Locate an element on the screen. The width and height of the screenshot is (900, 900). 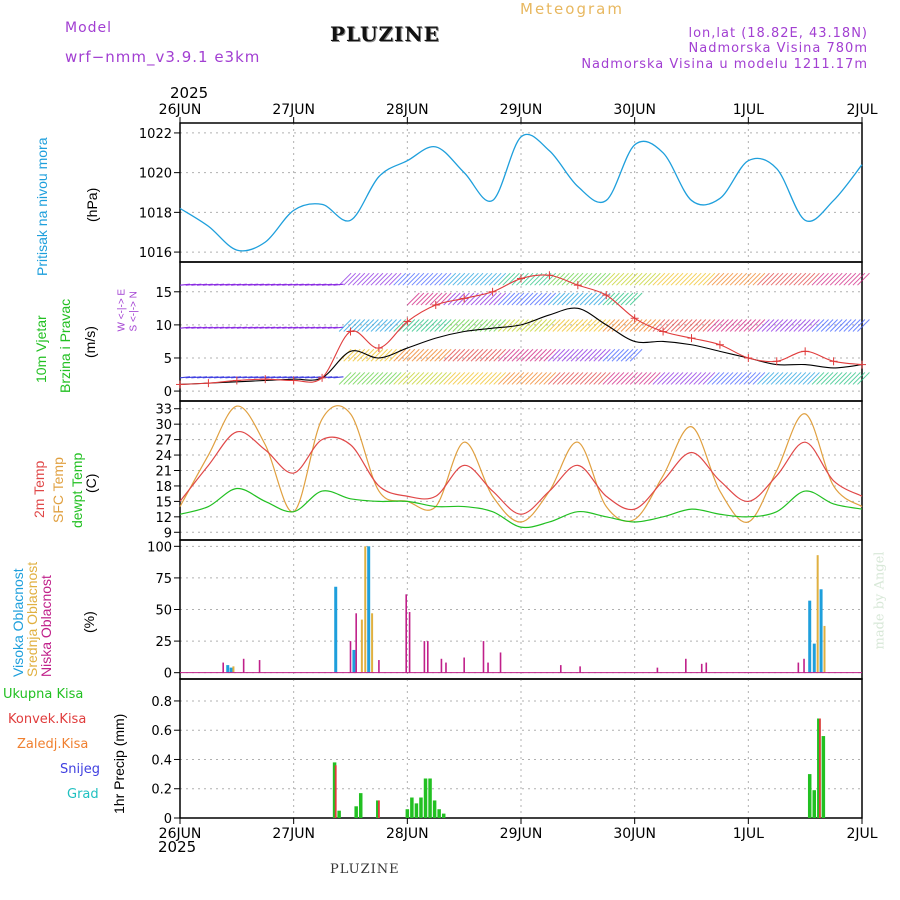
y-tick-label: 21 is located at coordinates (163, 472).